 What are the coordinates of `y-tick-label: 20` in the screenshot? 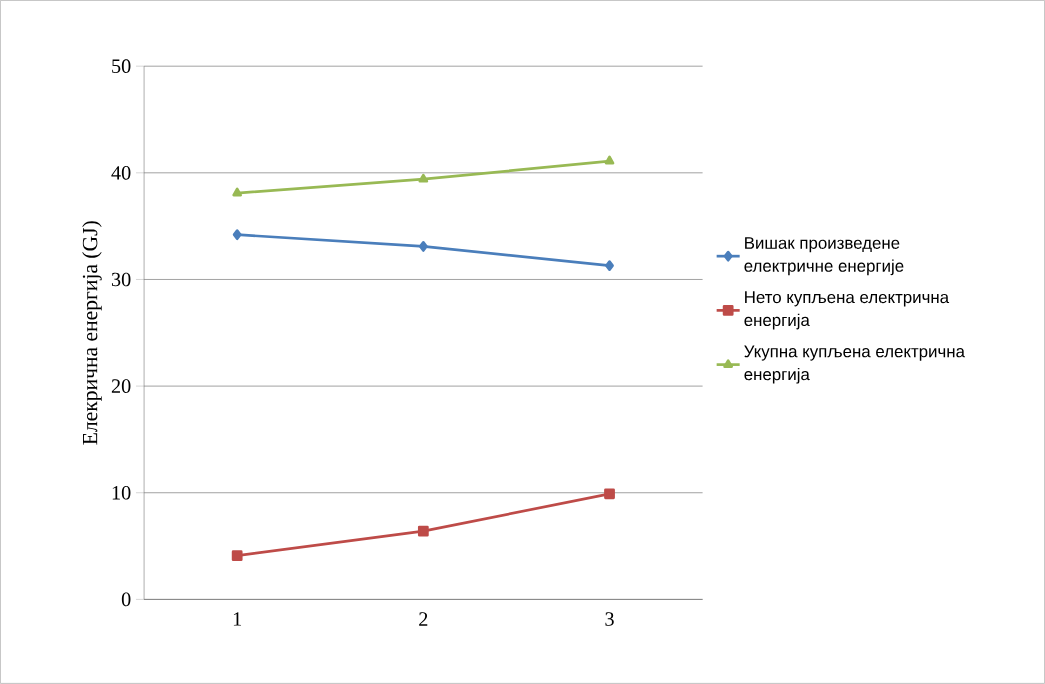 It's located at (121, 386).